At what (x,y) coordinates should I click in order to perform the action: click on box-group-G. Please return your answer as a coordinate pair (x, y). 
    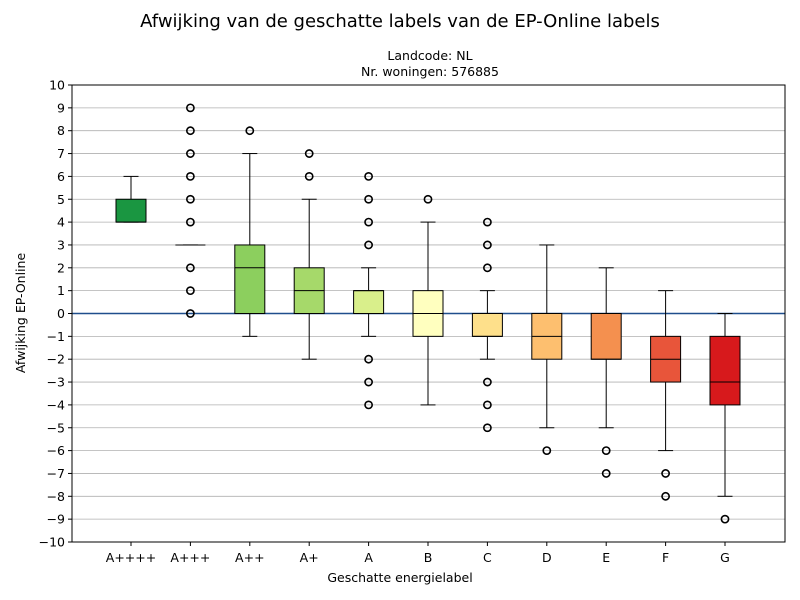
    Looking at the image, I should click on (725, 405).